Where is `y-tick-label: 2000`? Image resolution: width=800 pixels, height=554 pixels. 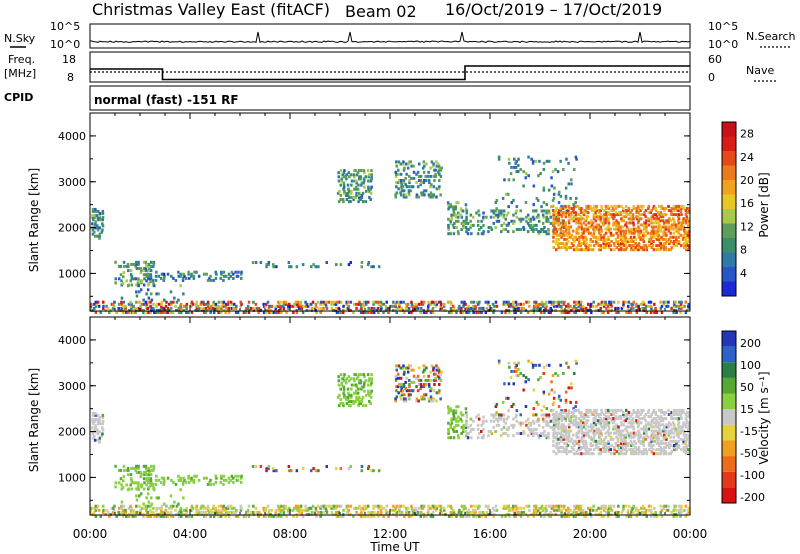
y-tick-label: 2000 is located at coordinates (72, 432).